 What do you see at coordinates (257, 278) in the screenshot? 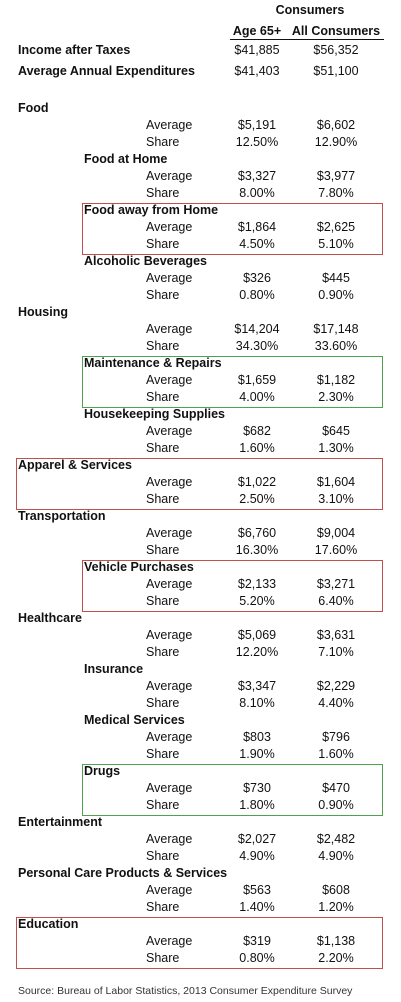
I see `value-age65-average-alcohol: $326` at bounding box center [257, 278].